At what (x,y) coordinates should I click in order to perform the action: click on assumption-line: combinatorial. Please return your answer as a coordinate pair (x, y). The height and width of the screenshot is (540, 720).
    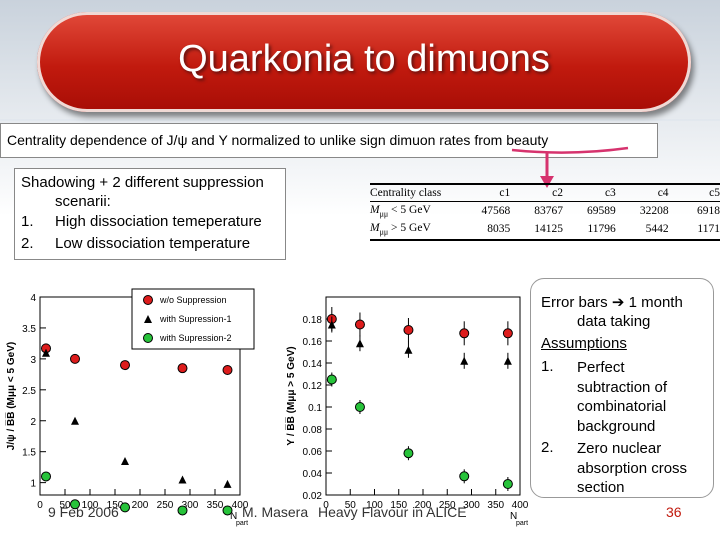
    Looking at the image, I should click on (622, 406).